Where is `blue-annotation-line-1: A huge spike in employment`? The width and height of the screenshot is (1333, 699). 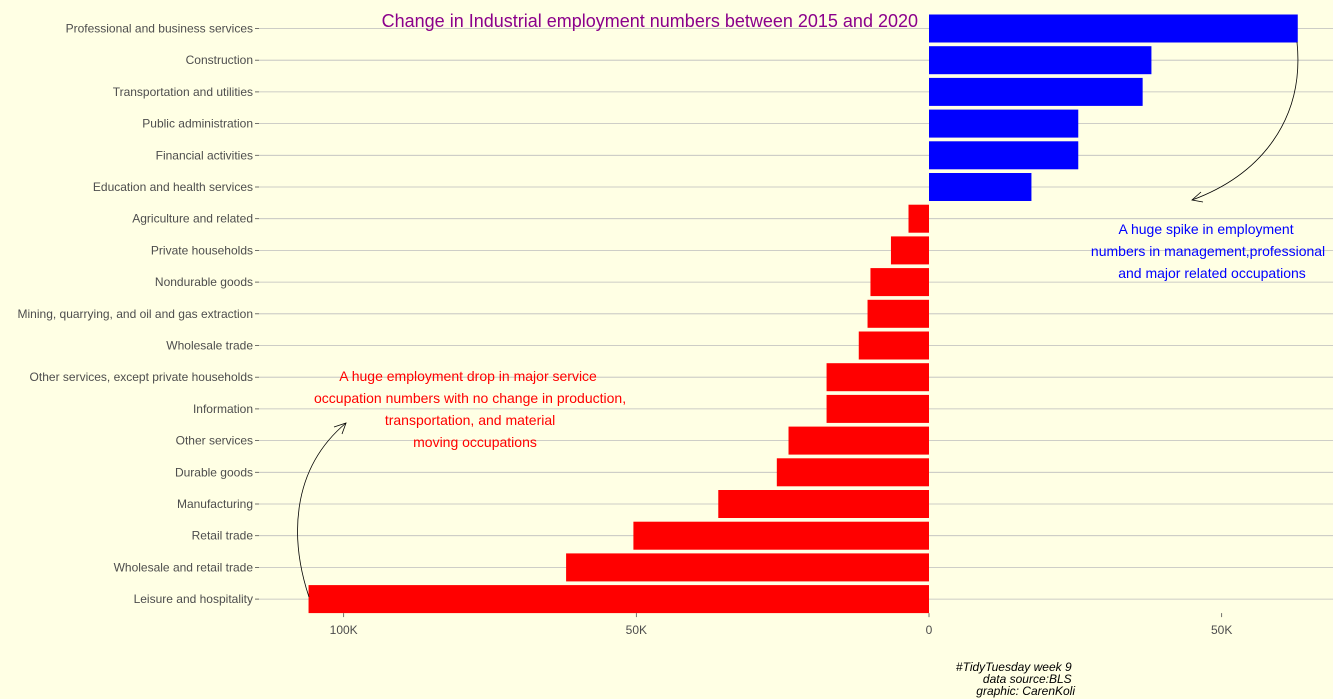 blue-annotation-line-1: A huge spike in employment is located at coordinates (1206, 229).